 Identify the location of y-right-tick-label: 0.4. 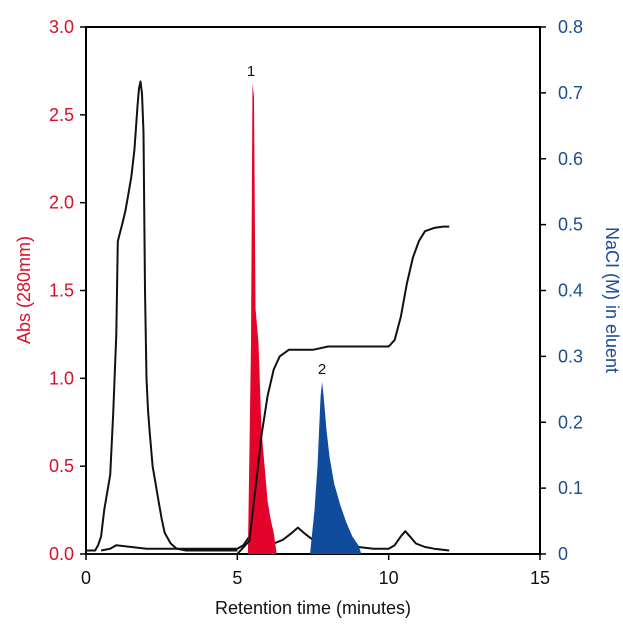
(570, 291).